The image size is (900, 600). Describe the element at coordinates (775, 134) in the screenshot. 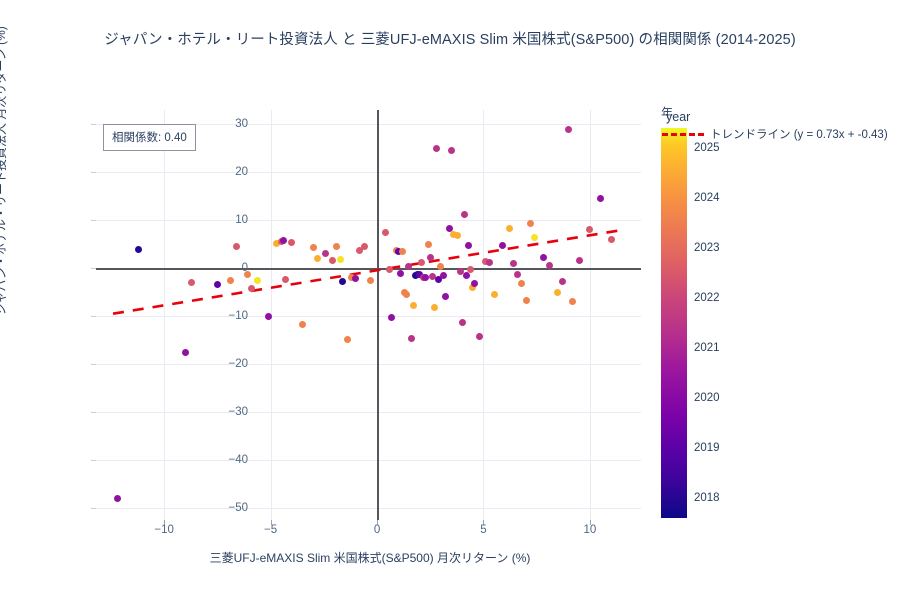

I see `legend: トレンドライン (y = 0.73x + -0.43)` at that location.